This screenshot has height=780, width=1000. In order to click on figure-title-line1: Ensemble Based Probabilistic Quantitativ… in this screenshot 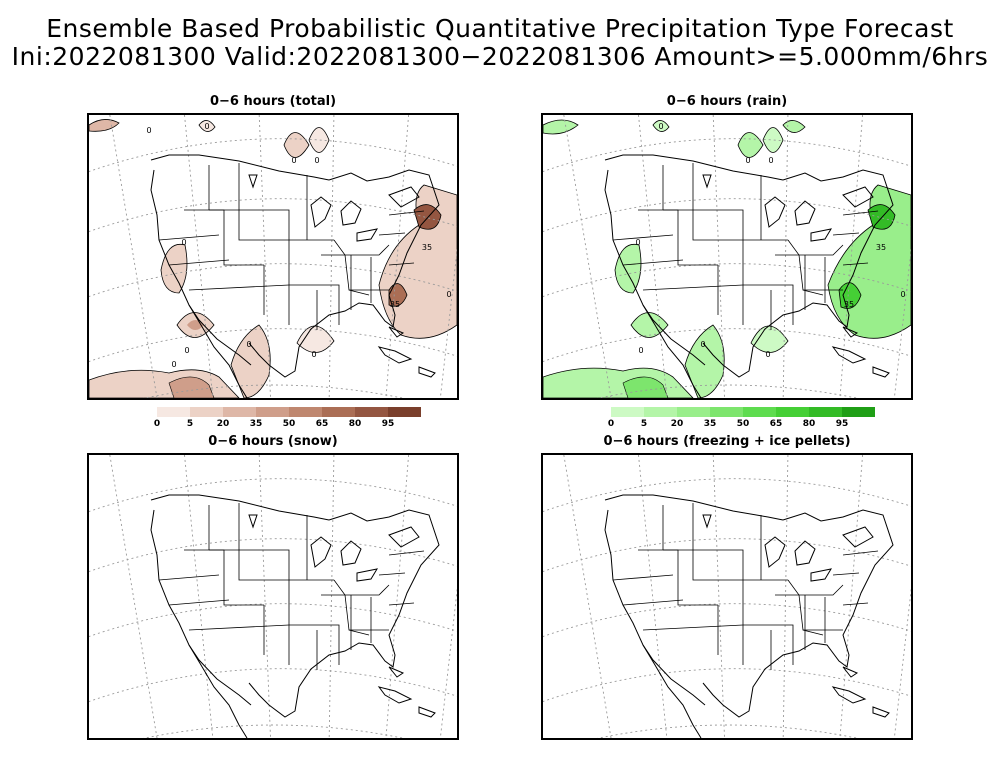, I will do `click(500, 28)`.